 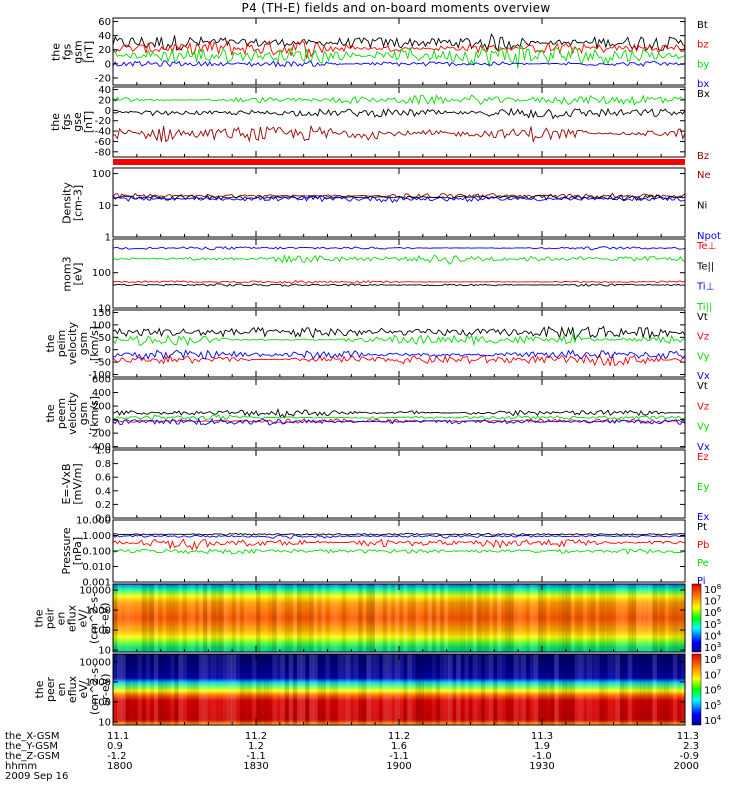 What do you see at coordinates (101, 702) in the screenshot?
I see `y-tick-label: 100` at bounding box center [101, 702].